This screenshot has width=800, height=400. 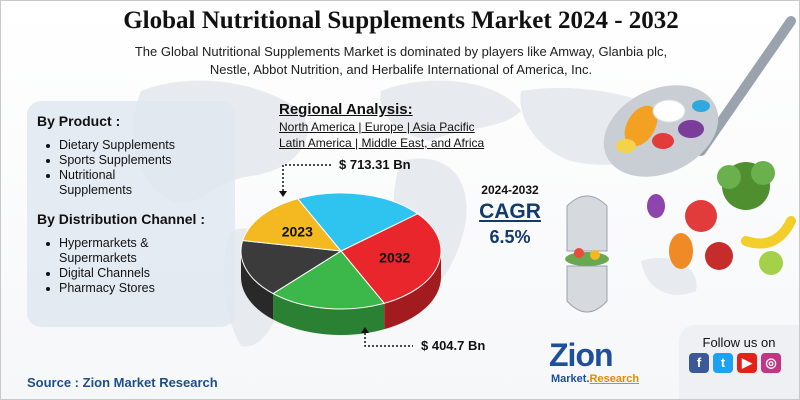 I want to click on list-item: Dietary Supplements, so click(x=110, y=145).